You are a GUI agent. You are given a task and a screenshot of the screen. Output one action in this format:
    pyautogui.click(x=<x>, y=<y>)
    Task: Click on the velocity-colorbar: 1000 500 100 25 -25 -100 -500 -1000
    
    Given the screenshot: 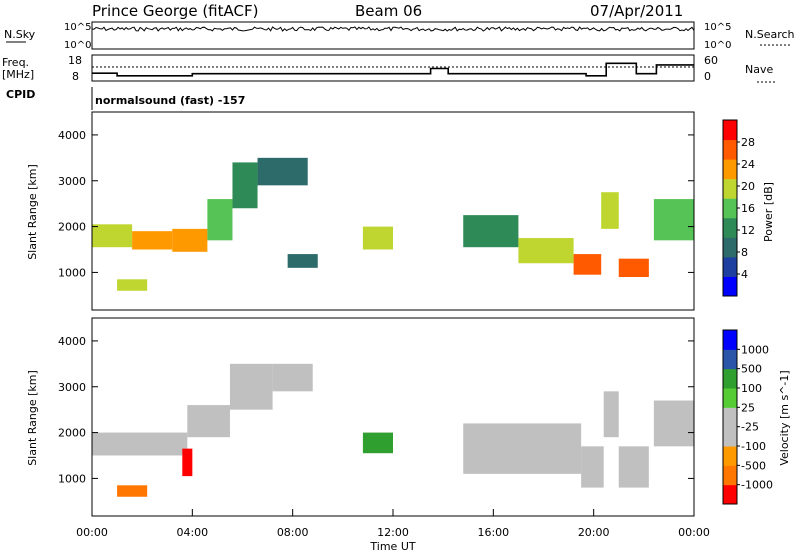 What is the action you would take?
    pyautogui.click(x=747, y=417)
    